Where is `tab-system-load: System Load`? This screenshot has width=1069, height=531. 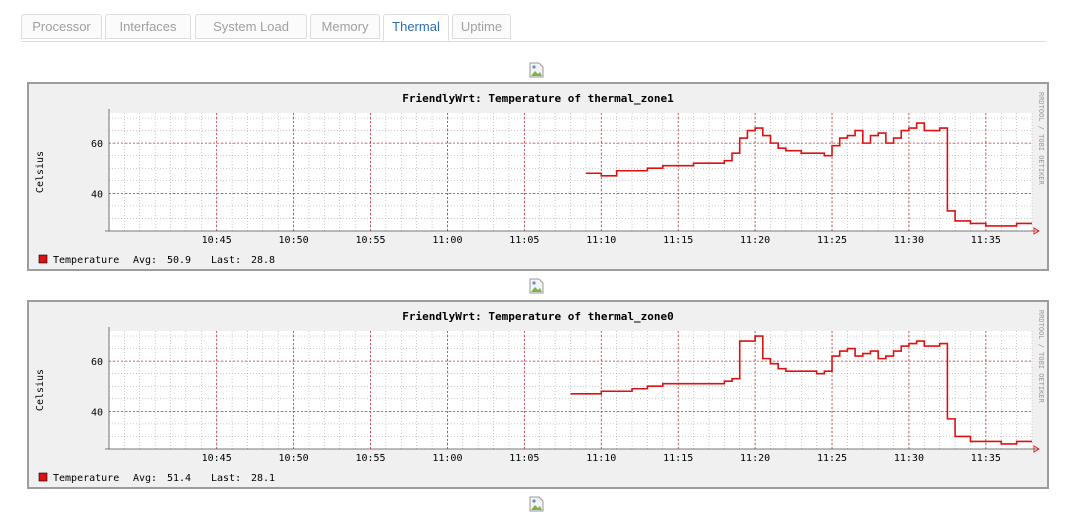 tab-system-load: System Load is located at coordinates (251, 26).